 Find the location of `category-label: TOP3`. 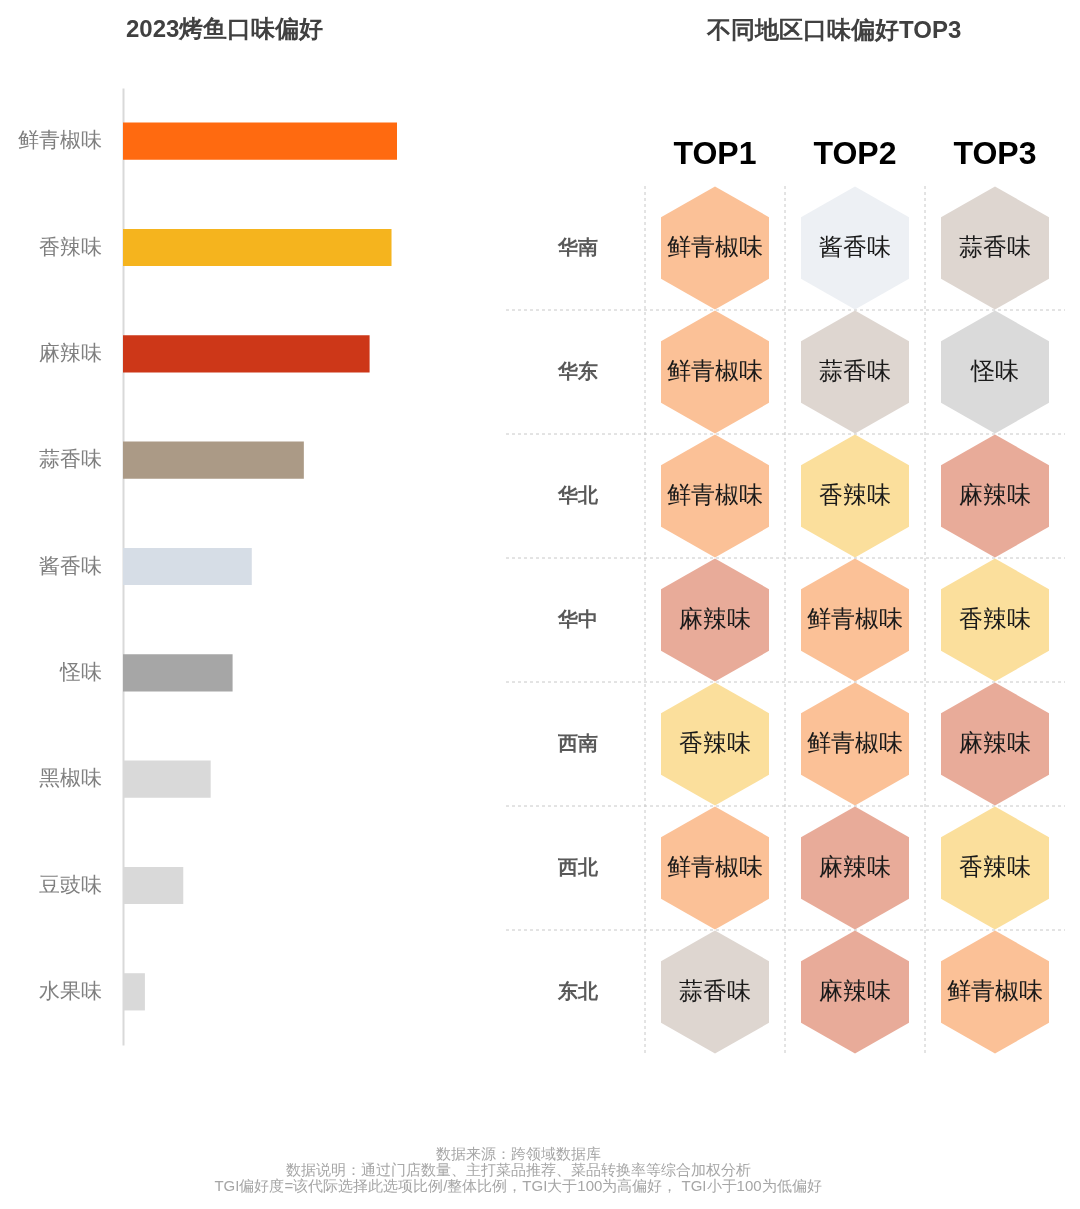

category-label: TOP3 is located at coordinates (995, 152).